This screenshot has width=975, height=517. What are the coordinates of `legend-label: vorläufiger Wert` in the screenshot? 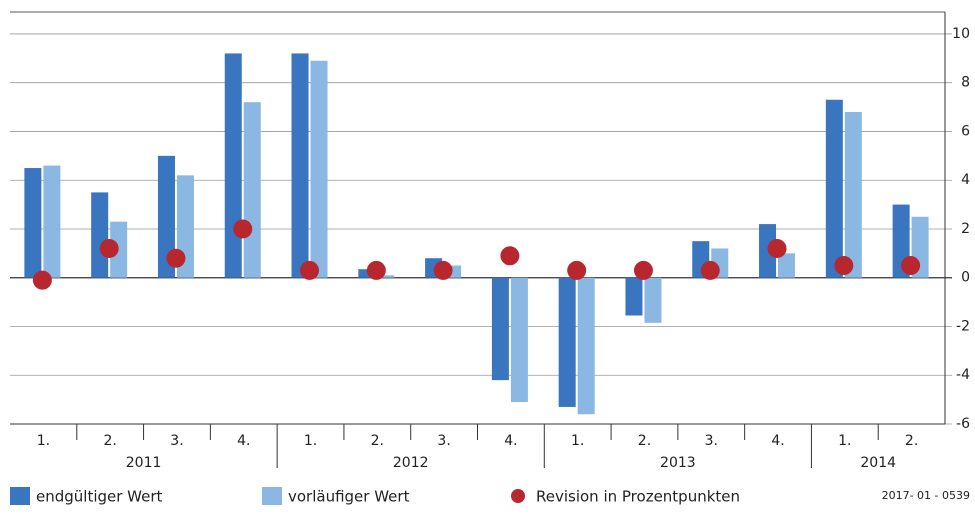 It's located at (349, 497).